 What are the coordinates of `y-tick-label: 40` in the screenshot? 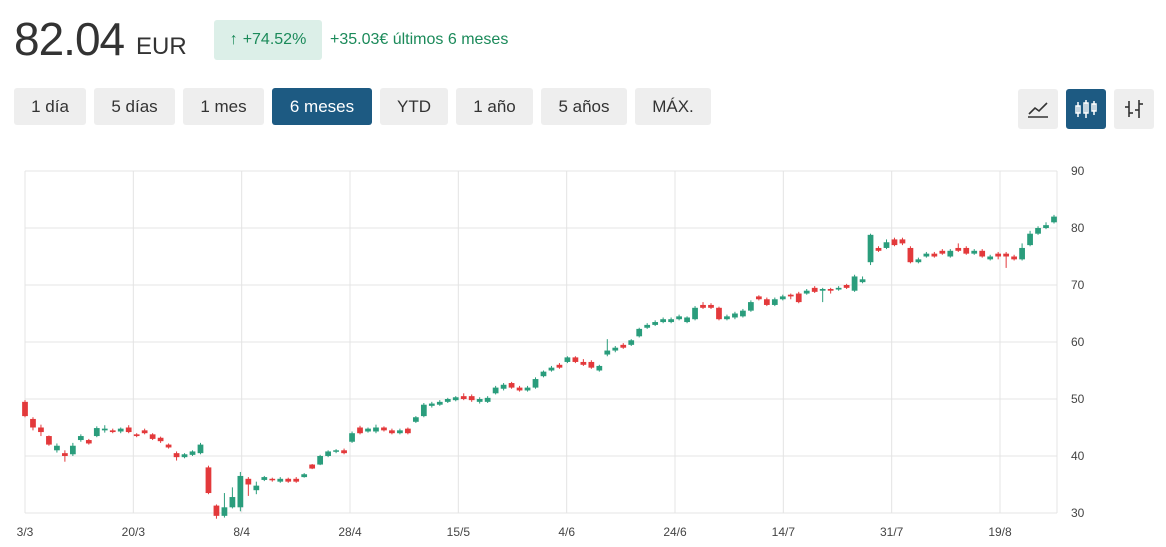 It's located at (1078, 456).